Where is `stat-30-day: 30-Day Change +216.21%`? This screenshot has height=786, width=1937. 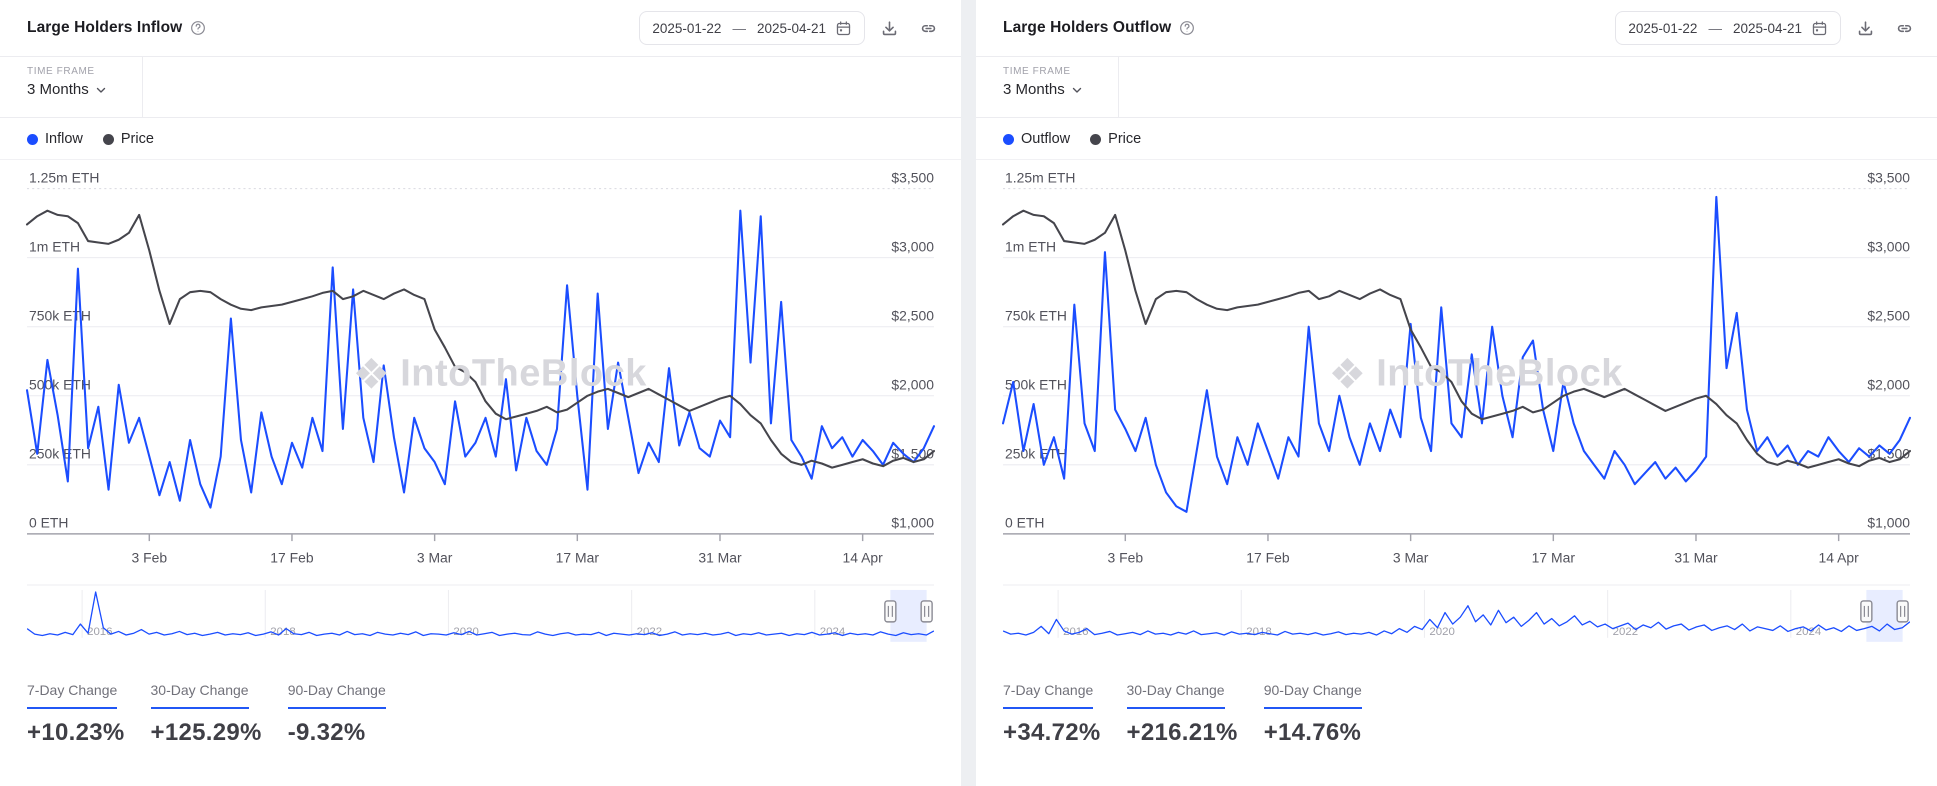 stat-30-day: 30-Day Change +216.21% is located at coordinates (1182, 714).